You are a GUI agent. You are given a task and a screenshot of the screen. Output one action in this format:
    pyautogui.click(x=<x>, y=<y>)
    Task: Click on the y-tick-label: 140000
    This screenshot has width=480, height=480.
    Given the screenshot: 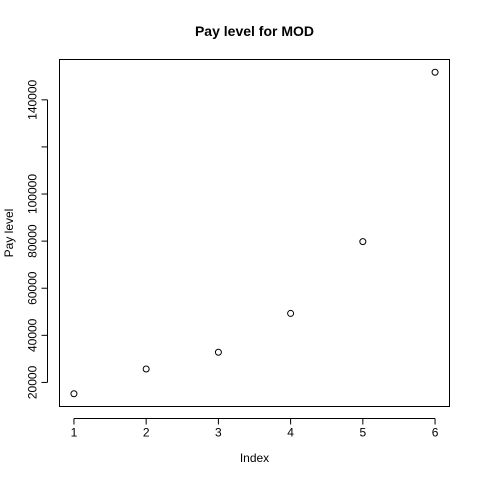 What is the action you would take?
    pyautogui.click(x=33, y=99)
    